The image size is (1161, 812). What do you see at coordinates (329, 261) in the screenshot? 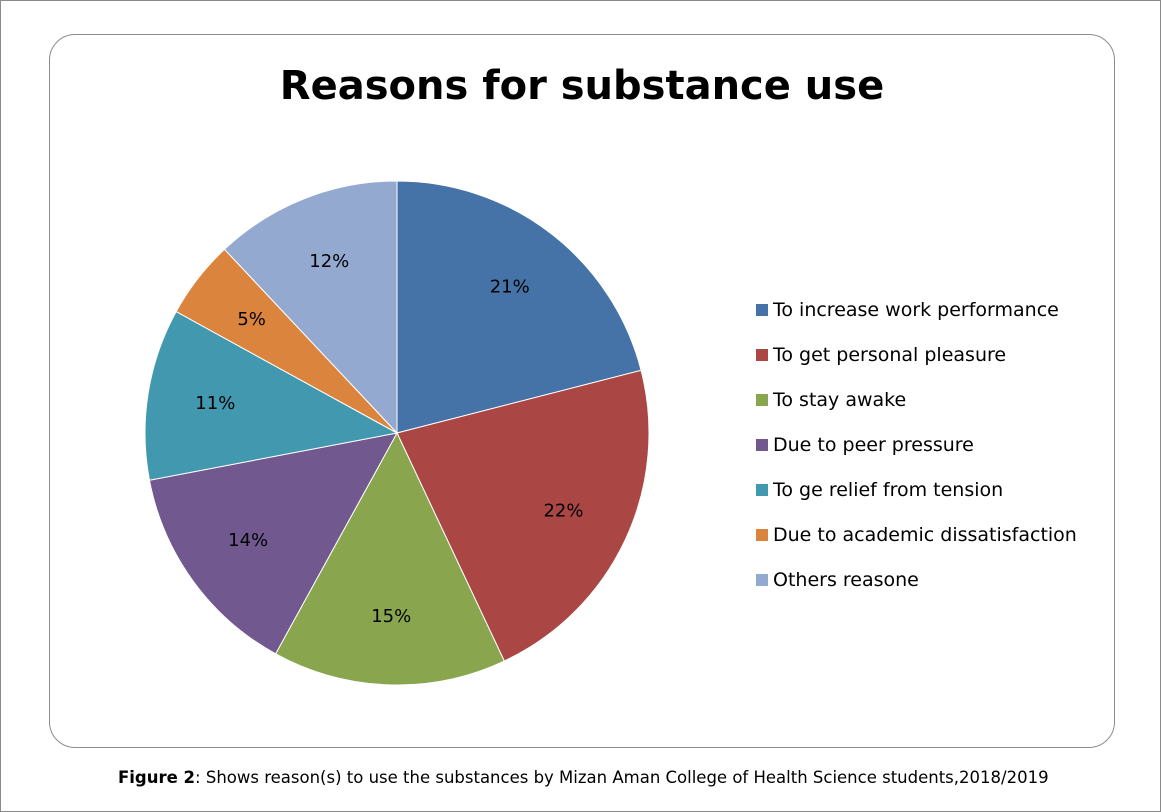
I see `data-label: 12%` at bounding box center [329, 261].